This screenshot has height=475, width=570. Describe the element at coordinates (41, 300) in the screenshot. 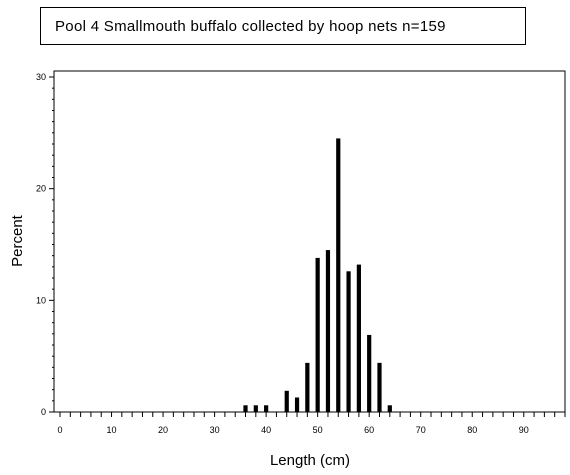

I see `y-tick-label: 10` at that location.